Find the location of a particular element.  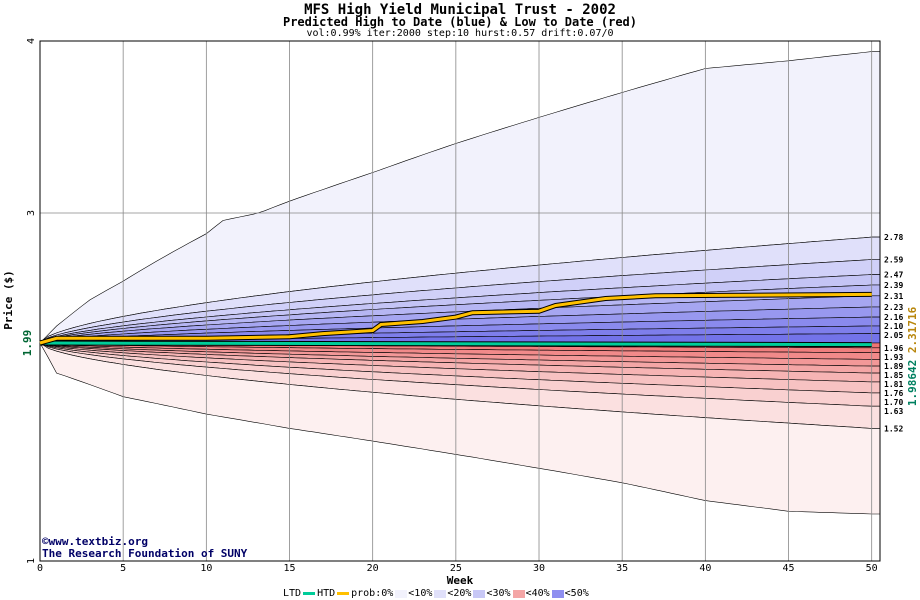

x-tick-label: 15 is located at coordinates (289, 568).